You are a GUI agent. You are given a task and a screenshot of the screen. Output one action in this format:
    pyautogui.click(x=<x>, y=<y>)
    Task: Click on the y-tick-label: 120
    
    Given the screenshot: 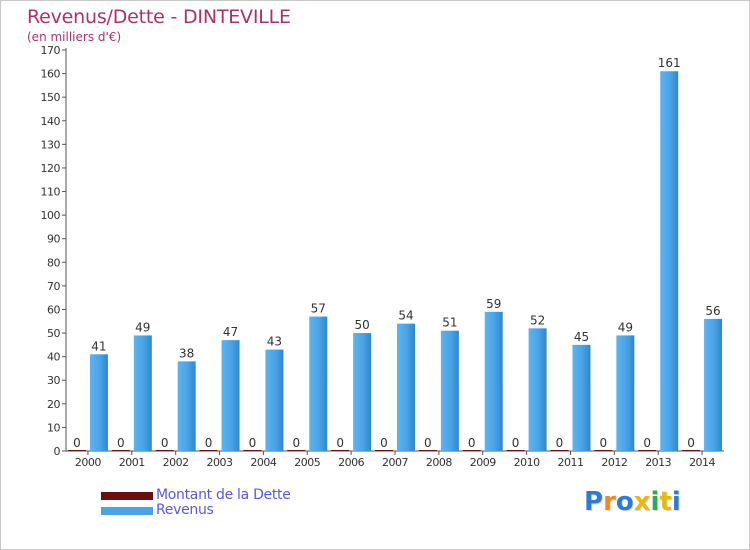 What is the action you would take?
    pyautogui.click(x=51, y=168)
    